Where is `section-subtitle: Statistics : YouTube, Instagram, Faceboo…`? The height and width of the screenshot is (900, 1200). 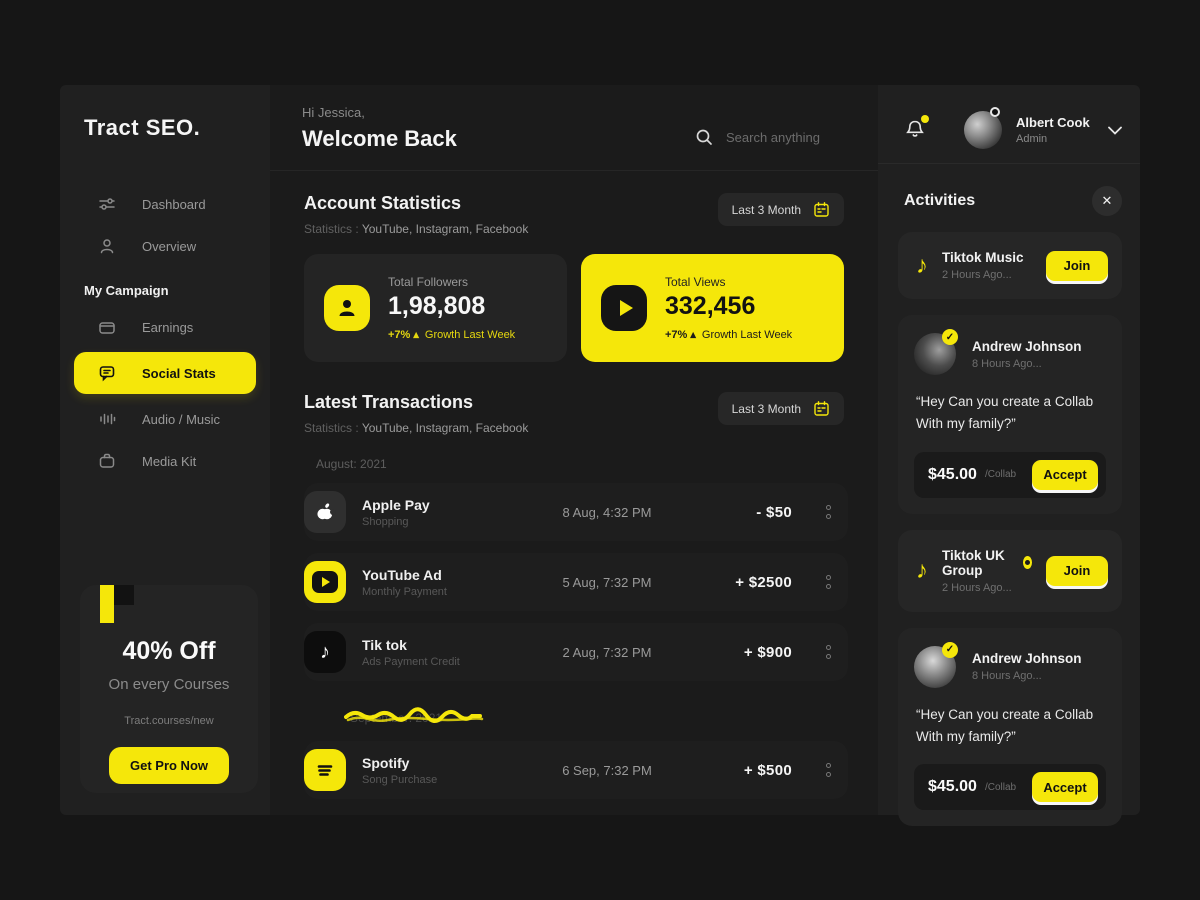
section-subtitle: Statistics : YouTube, Instagram, Faceboo… is located at coordinates (416, 428).